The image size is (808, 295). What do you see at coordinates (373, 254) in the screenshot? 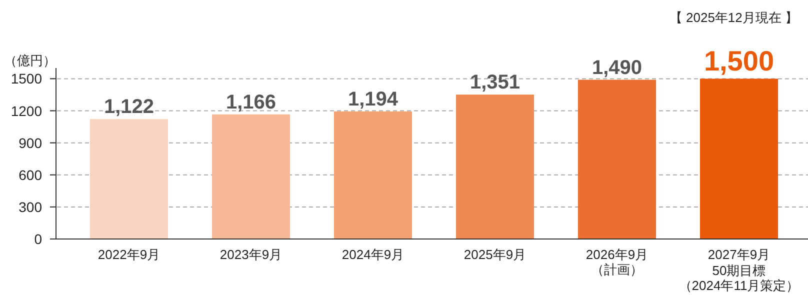
I see `x-tick-label: 2024年9月` at bounding box center [373, 254].